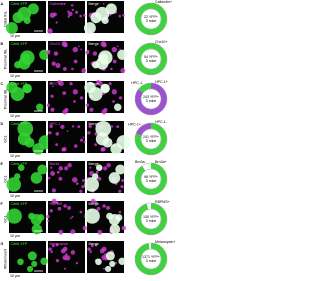 The width and height of the screenshot is (320, 281). Describe the element at coordinates (137, 83) in the screenshot. I see `segment-label: HPC-1-` at that location.